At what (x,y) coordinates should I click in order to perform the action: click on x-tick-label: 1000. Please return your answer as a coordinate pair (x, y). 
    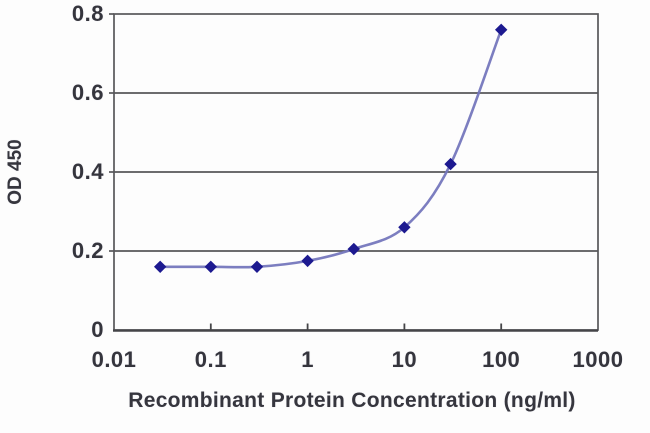
    Looking at the image, I should click on (598, 359).